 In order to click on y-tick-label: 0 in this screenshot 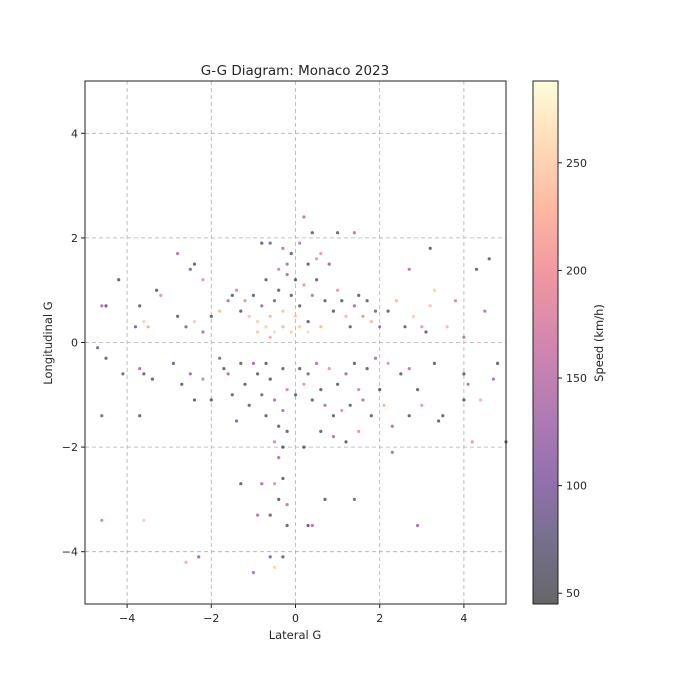, I will do `click(74, 343)`.